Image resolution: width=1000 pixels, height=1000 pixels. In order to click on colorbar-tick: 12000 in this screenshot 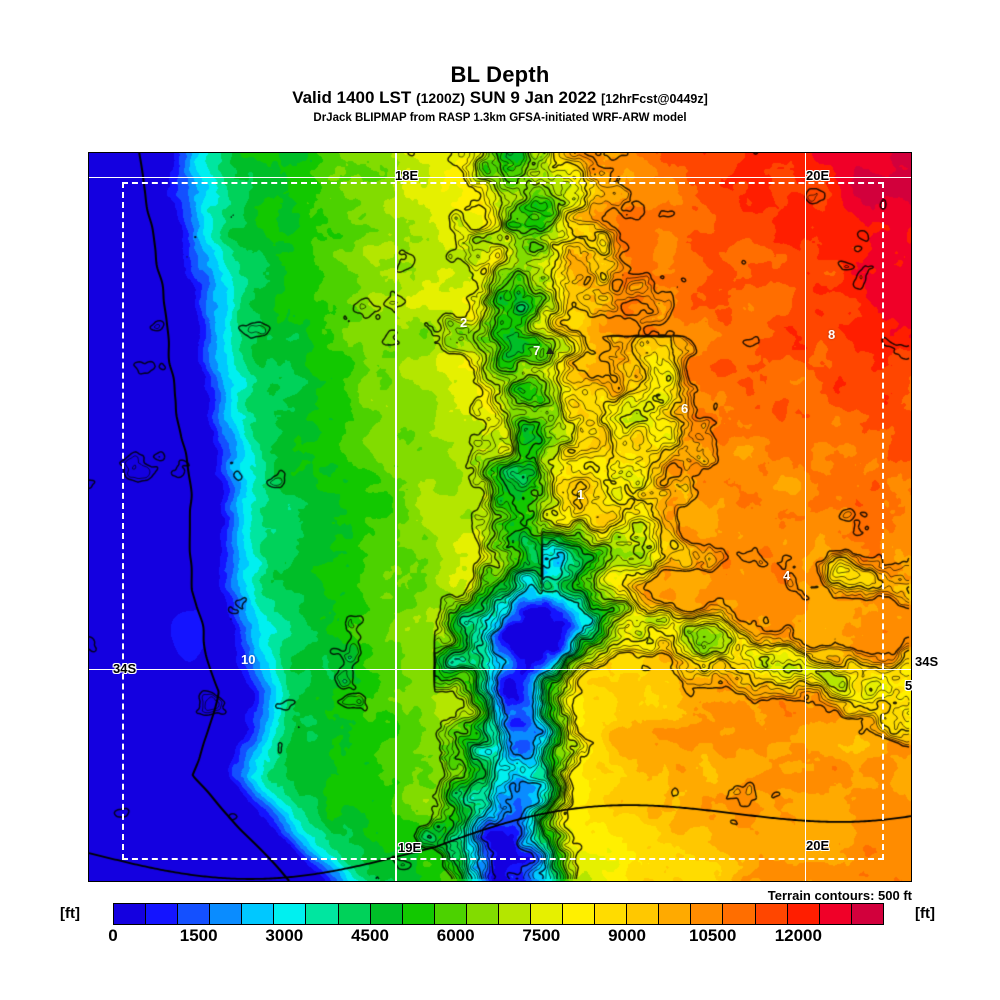, I will do `click(798, 935)`.